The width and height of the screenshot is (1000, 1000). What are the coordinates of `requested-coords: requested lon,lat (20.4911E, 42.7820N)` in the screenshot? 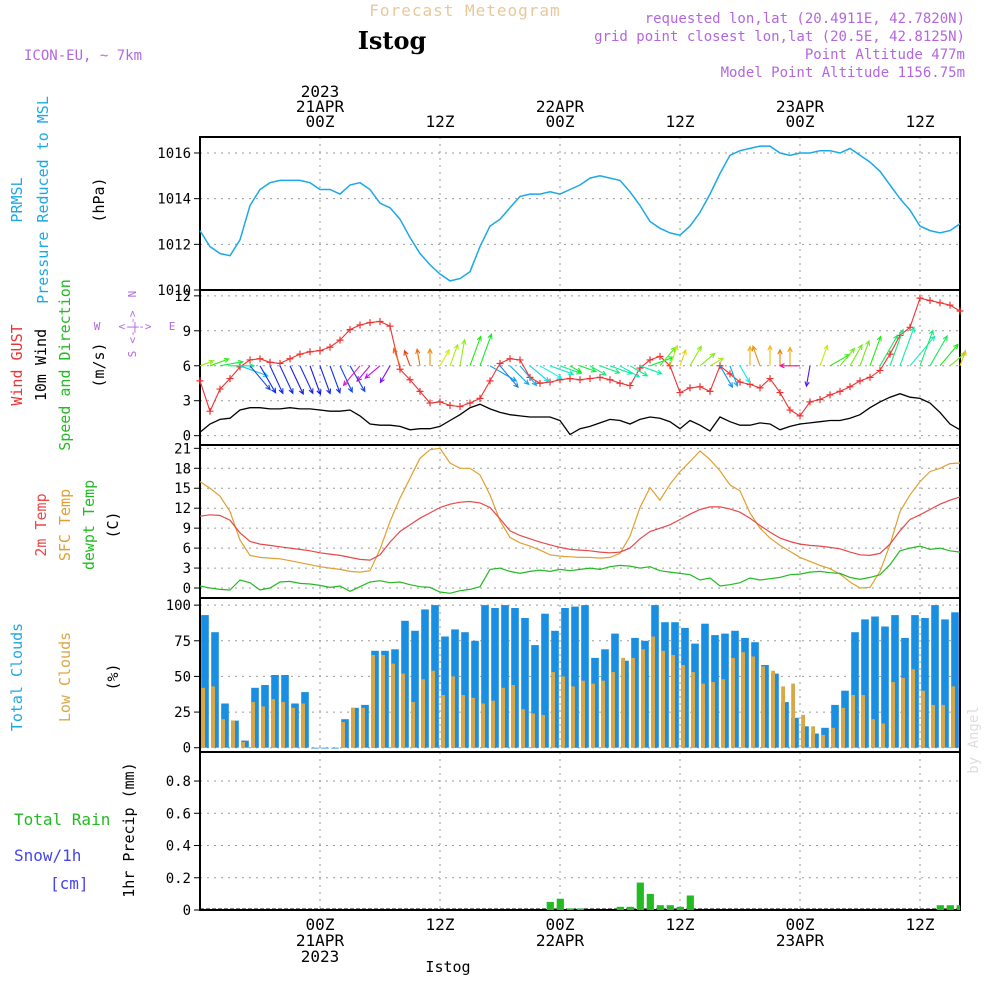 It's located at (805, 19).